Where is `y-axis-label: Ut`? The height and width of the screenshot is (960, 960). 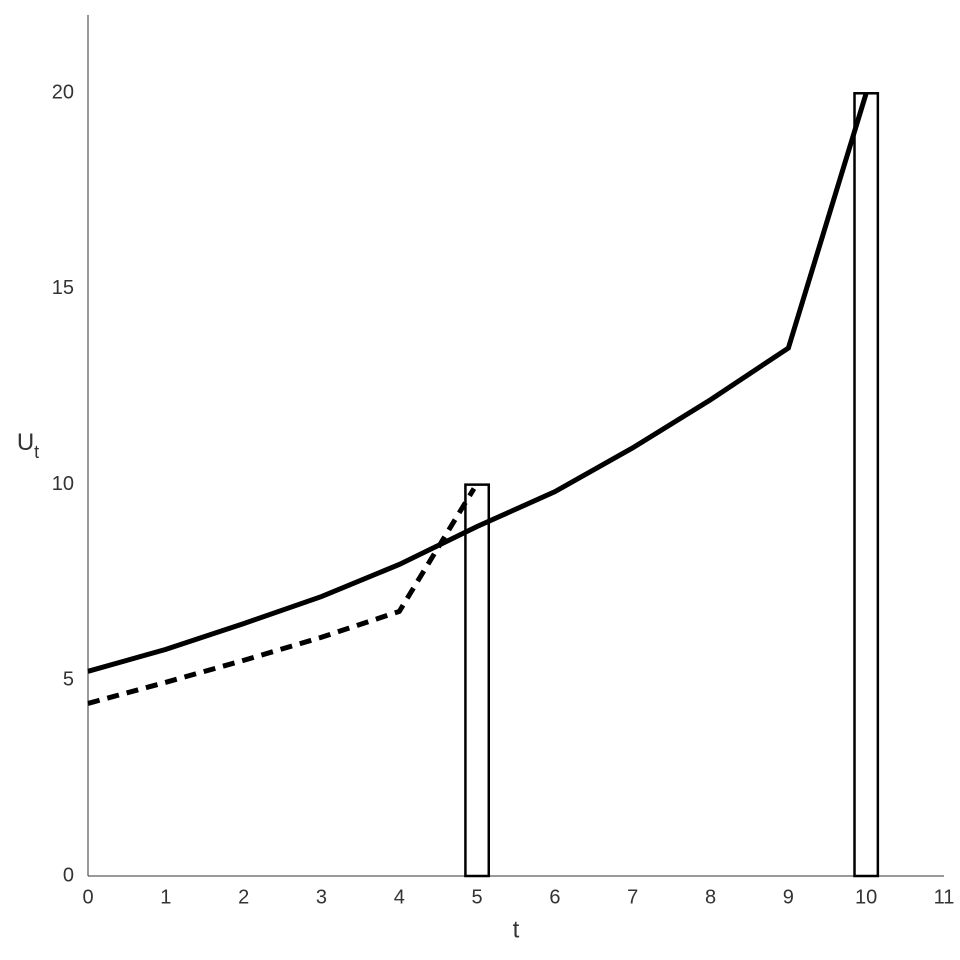
y-axis-label: Ut is located at coordinates (28, 445).